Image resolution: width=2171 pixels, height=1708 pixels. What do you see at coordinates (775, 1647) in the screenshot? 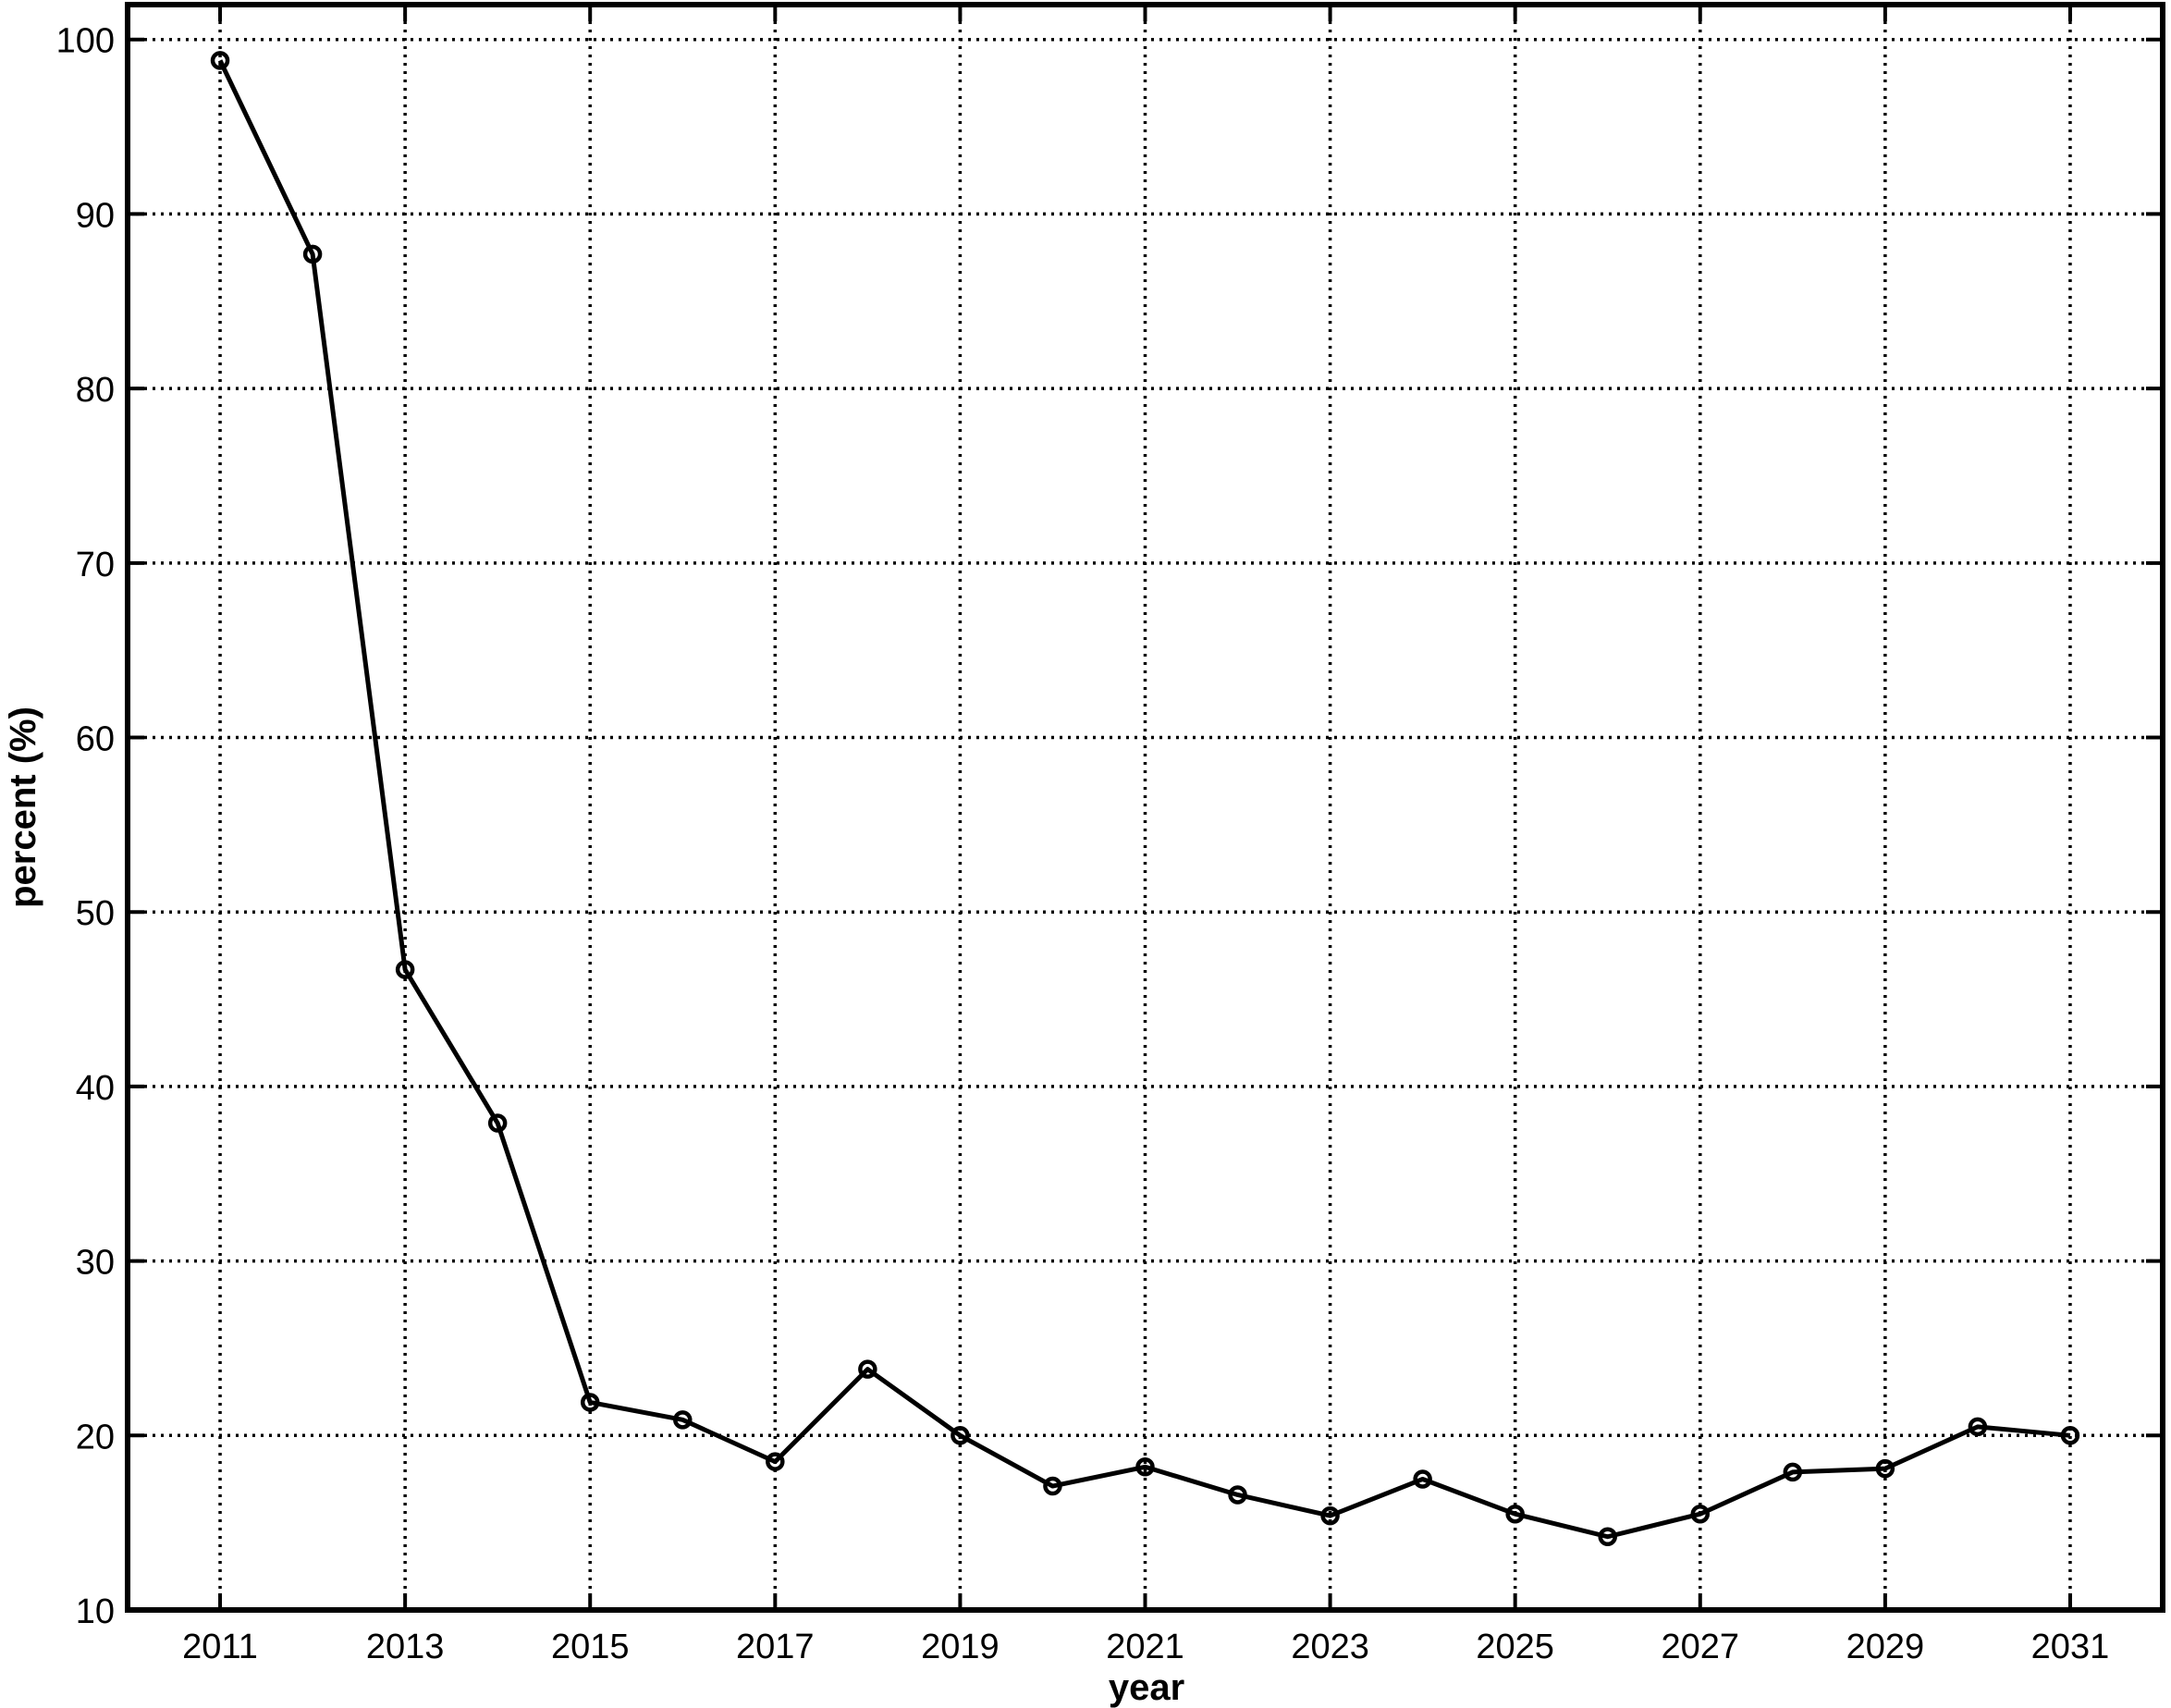
I see `x-tick-label: 2017` at bounding box center [775, 1647].